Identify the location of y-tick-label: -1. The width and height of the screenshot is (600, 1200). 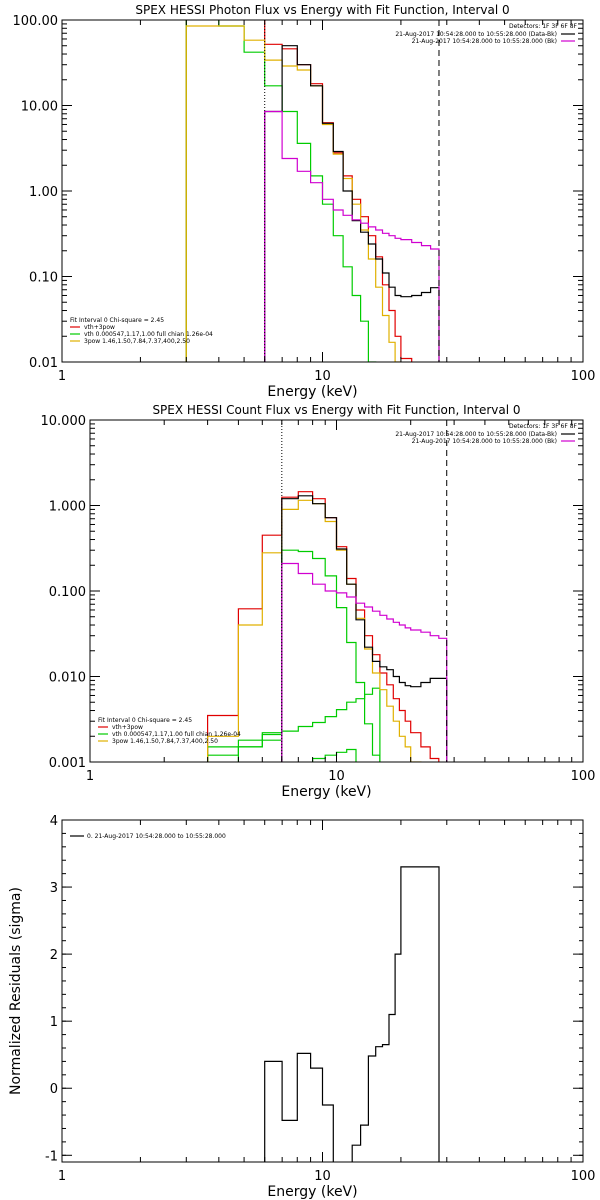
(51, 1156).